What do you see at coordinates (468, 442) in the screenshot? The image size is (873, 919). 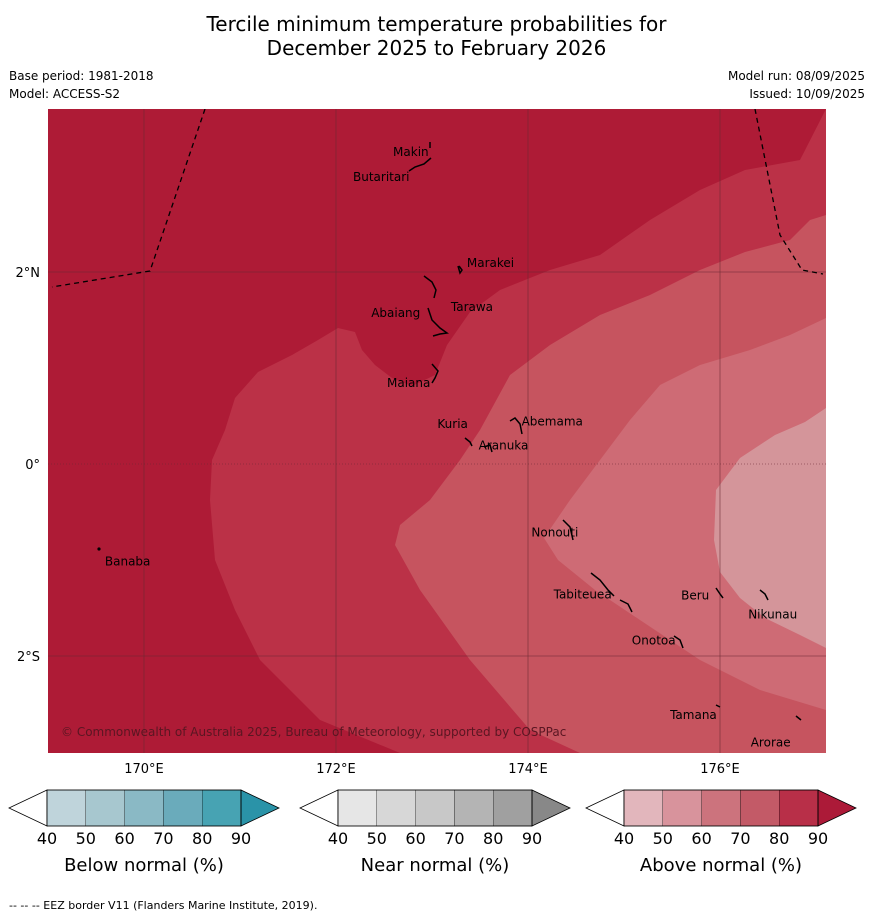 I see `island-kuria` at bounding box center [468, 442].